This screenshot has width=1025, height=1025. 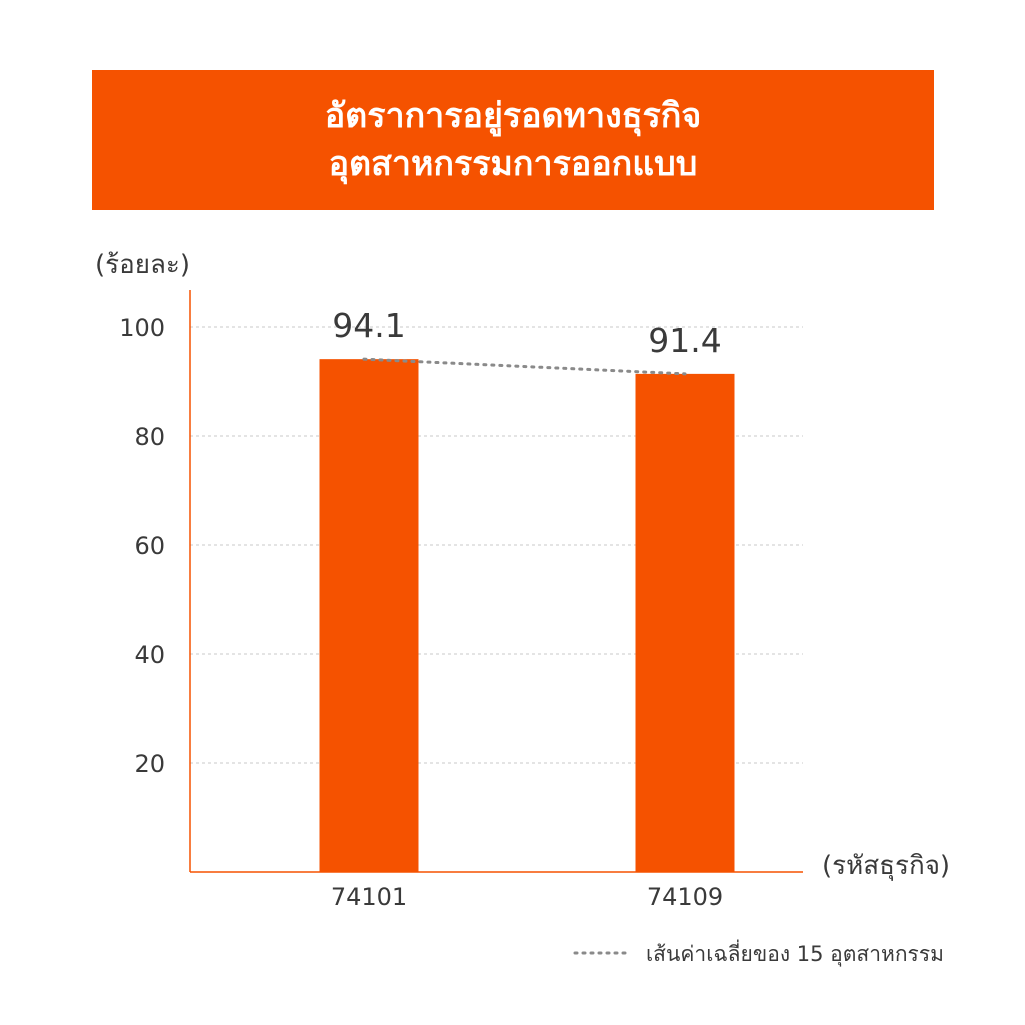 I want to click on y-tick-label-20: 20, so click(x=149, y=764).